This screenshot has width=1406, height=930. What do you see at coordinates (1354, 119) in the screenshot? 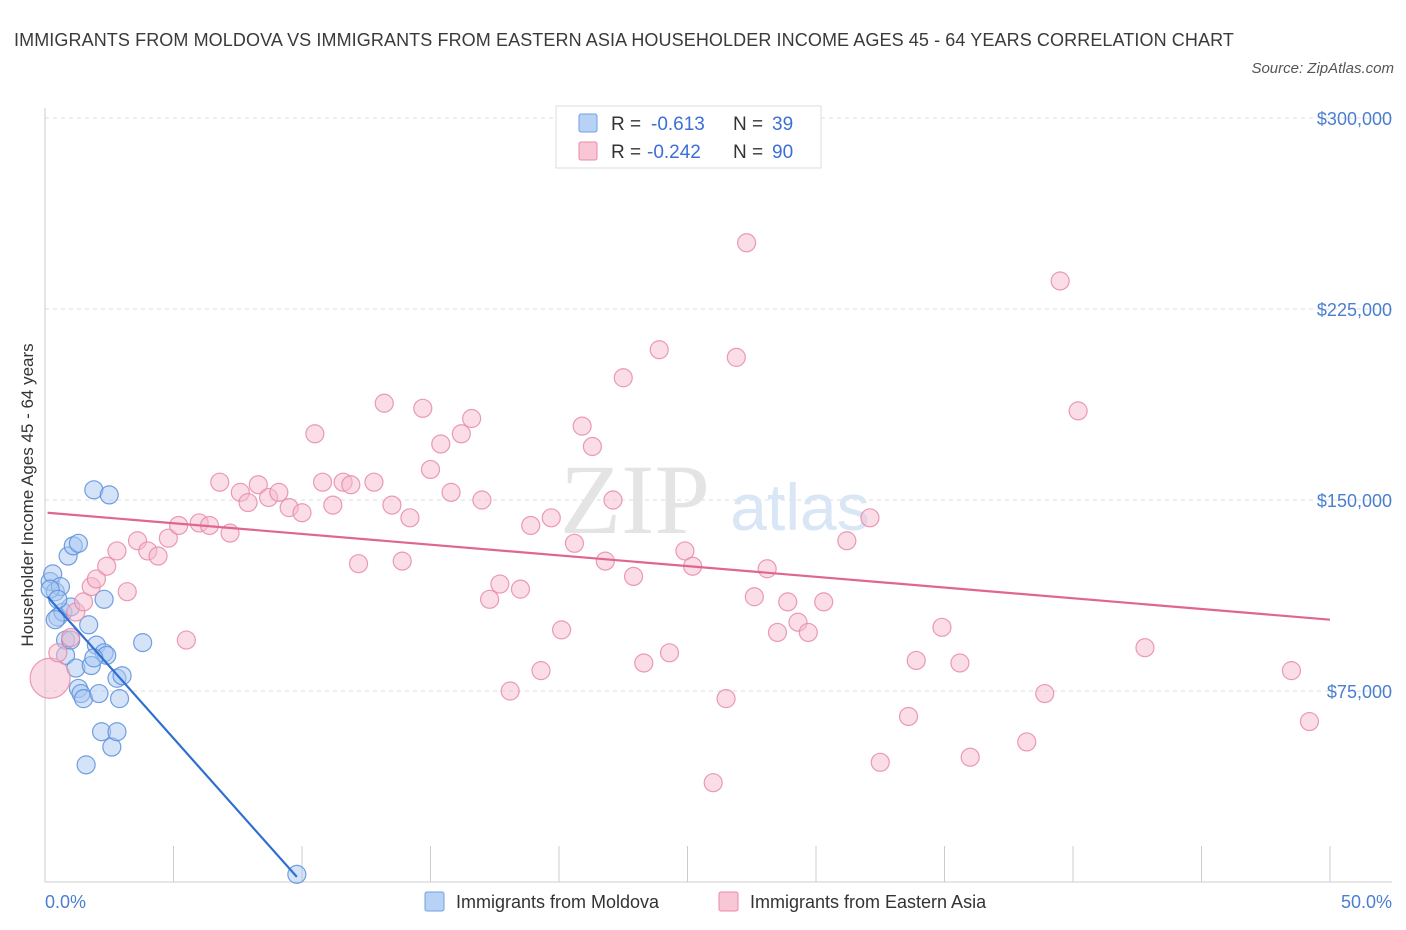
I see `y-tick-label: $300,000` at bounding box center [1354, 119].